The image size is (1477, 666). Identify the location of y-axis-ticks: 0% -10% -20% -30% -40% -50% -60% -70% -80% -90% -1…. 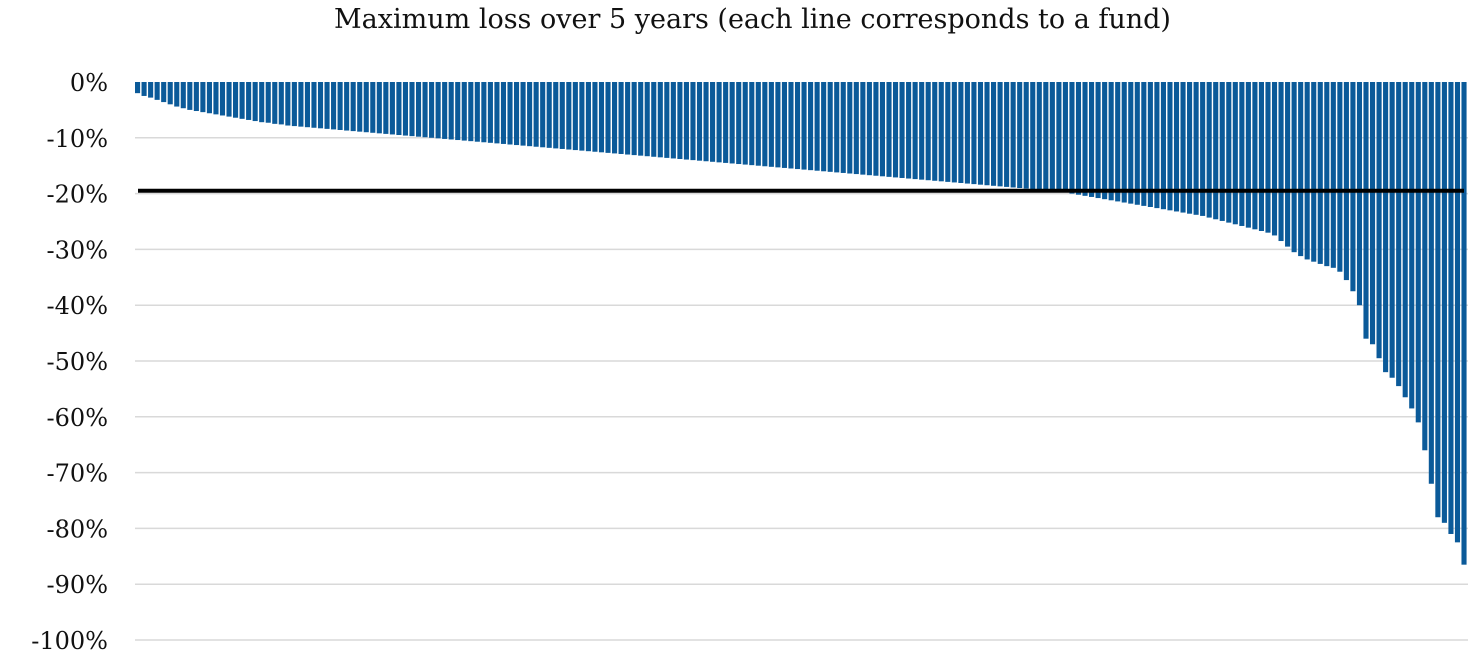
(69, 362).